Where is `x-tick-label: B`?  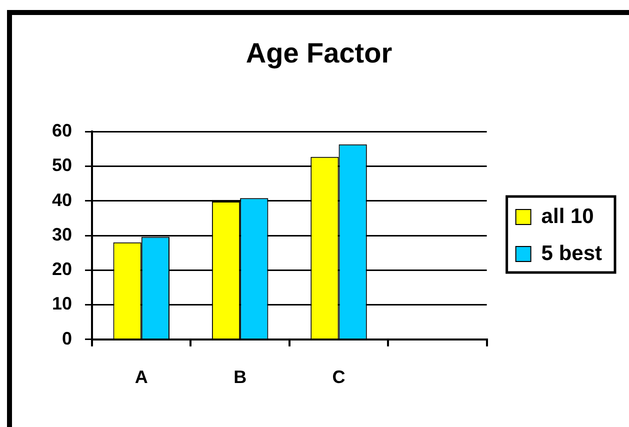
x-tick-label: B is located at coordinates (240, 377).